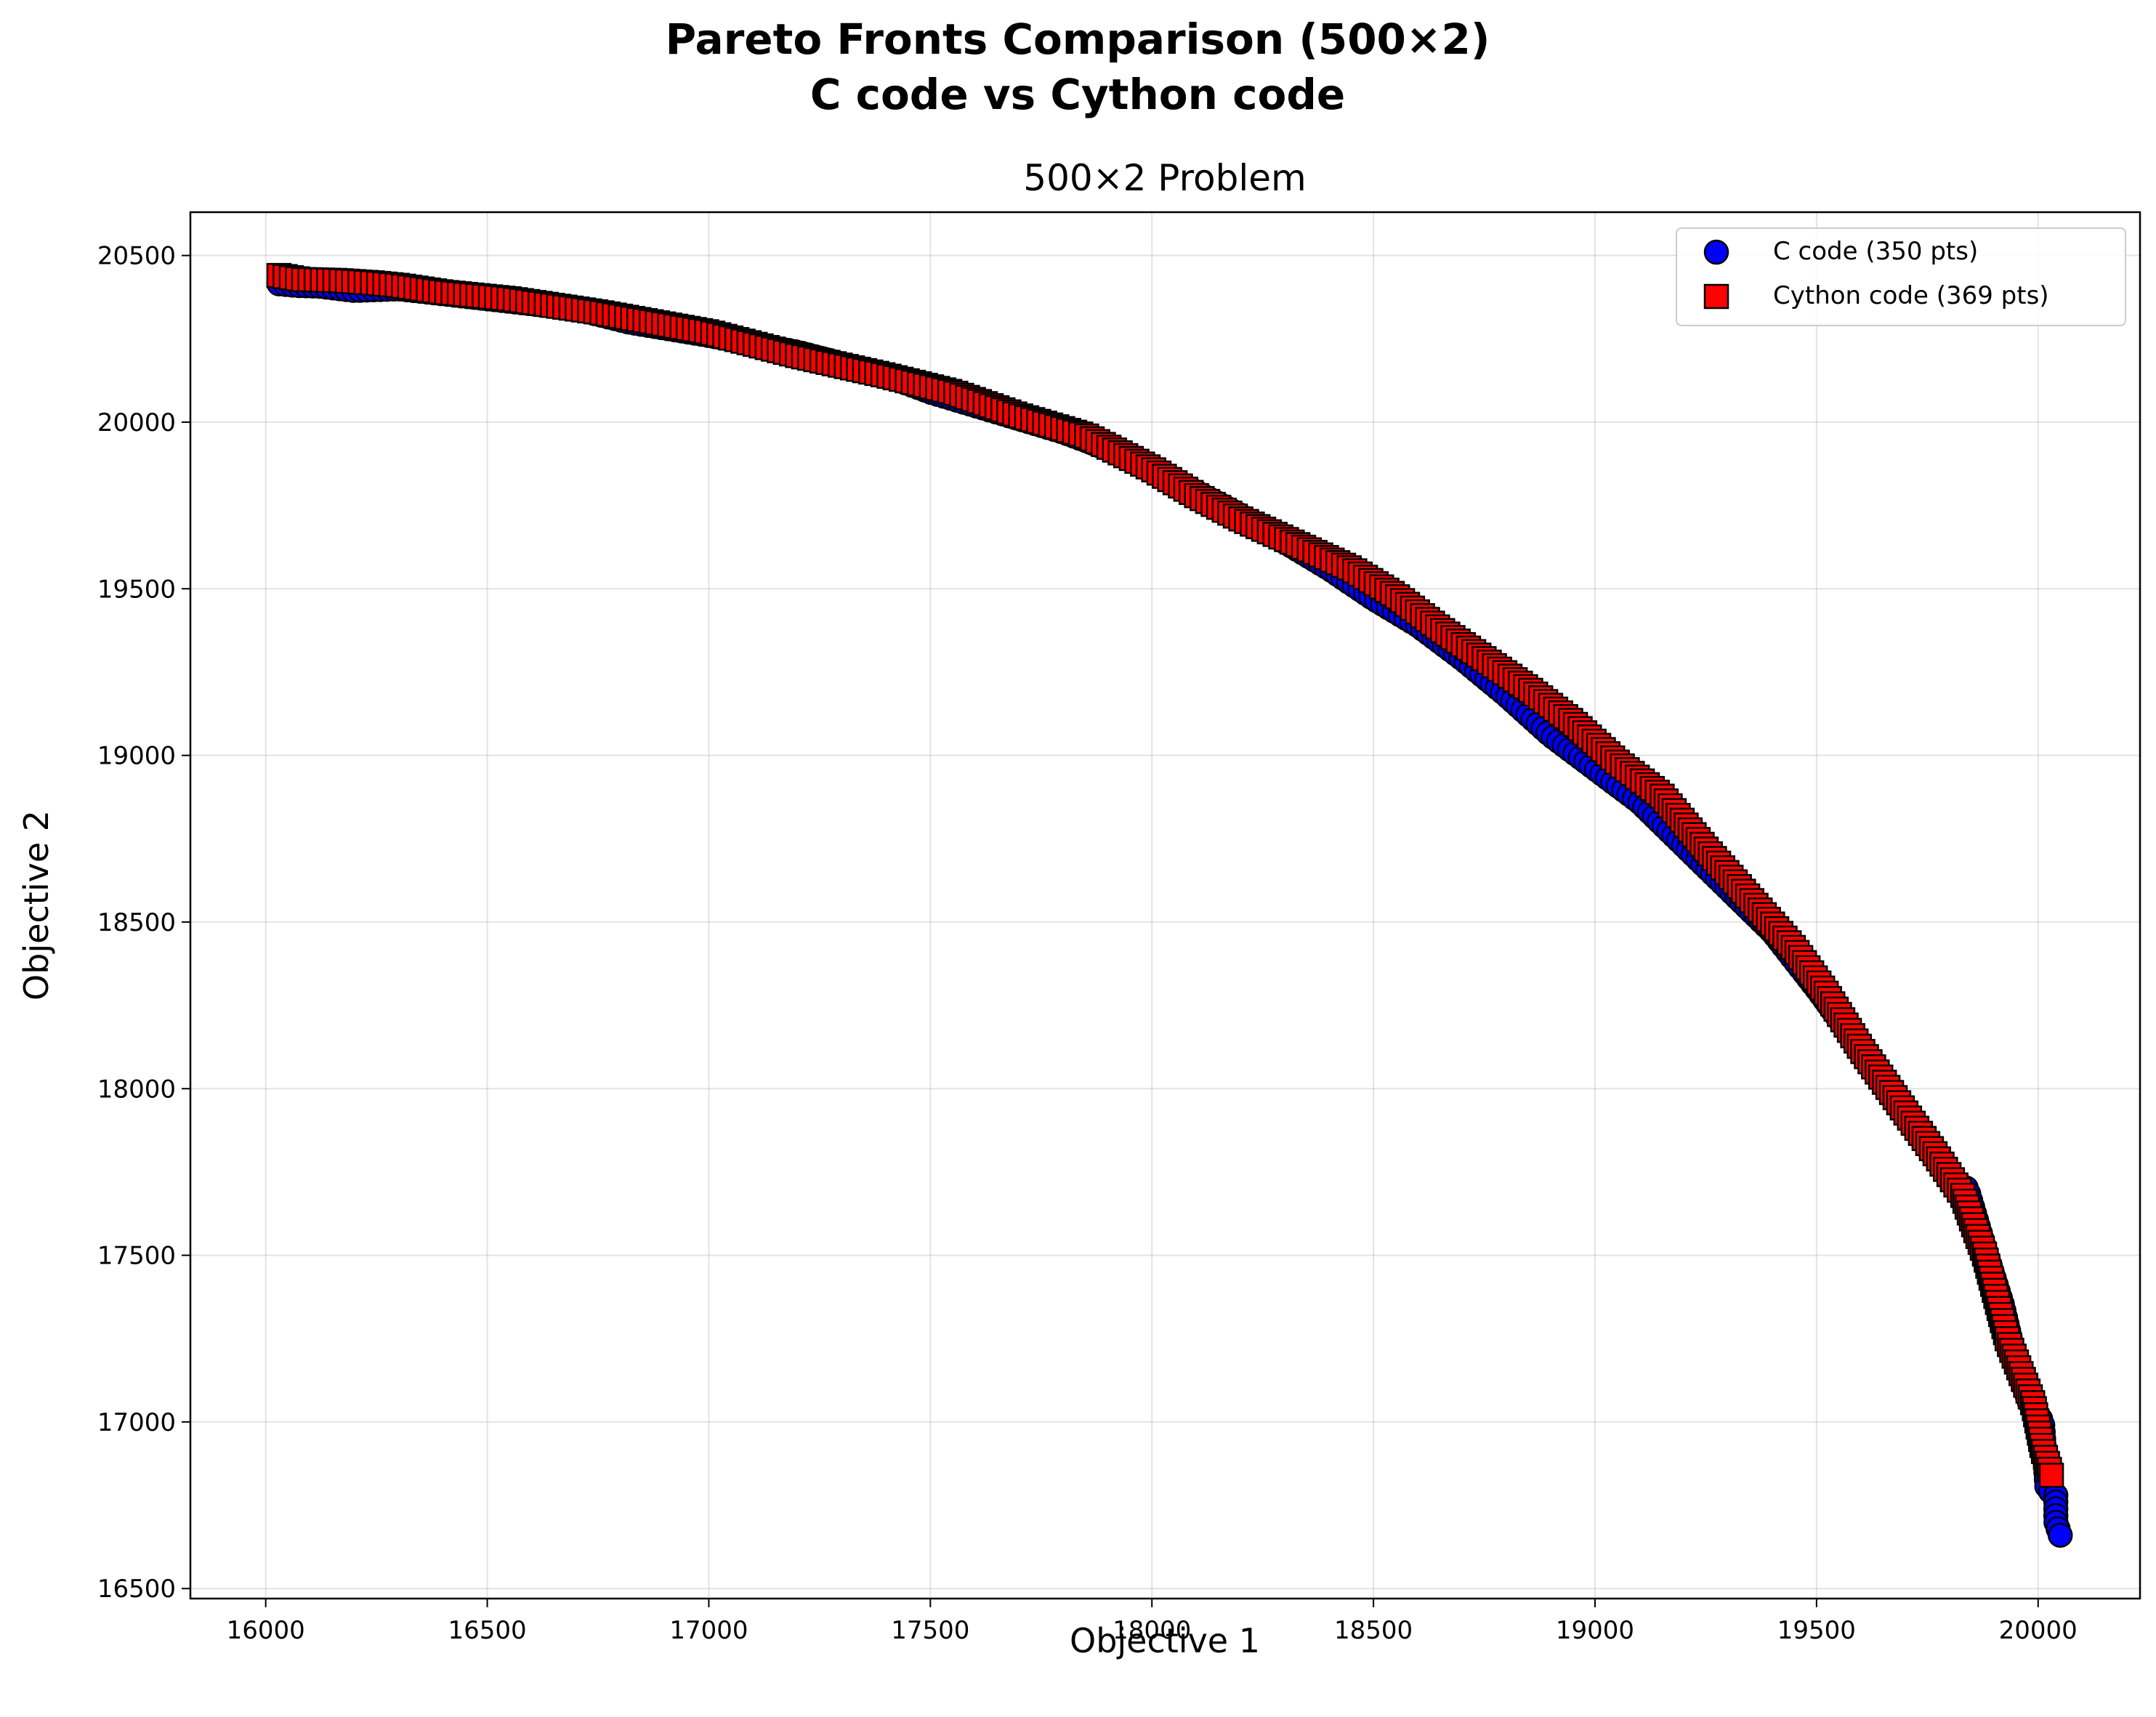 The image size is (2156, 1717). Describe the element at coordinates (1152, 1630) in the screenshot. I see `x-tick-label: 18000` at that location.